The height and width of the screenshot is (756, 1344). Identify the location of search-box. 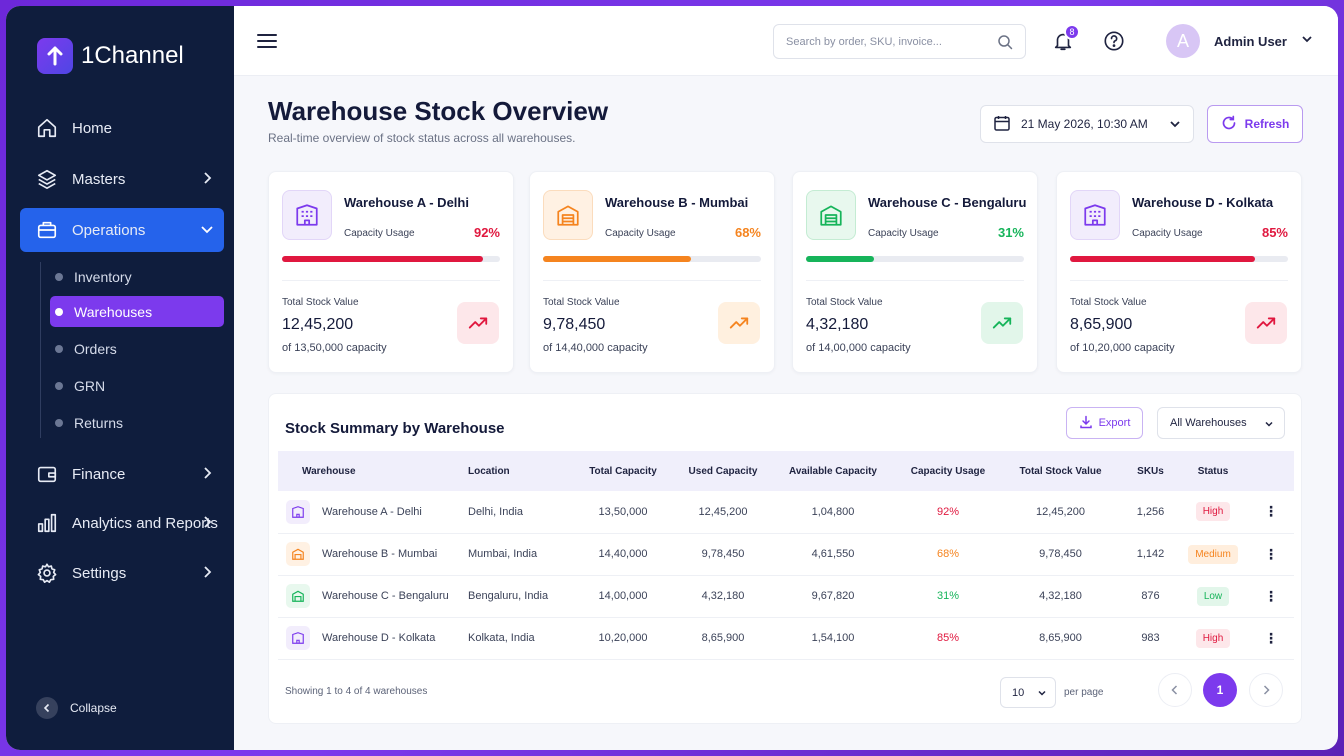
(899, 41).